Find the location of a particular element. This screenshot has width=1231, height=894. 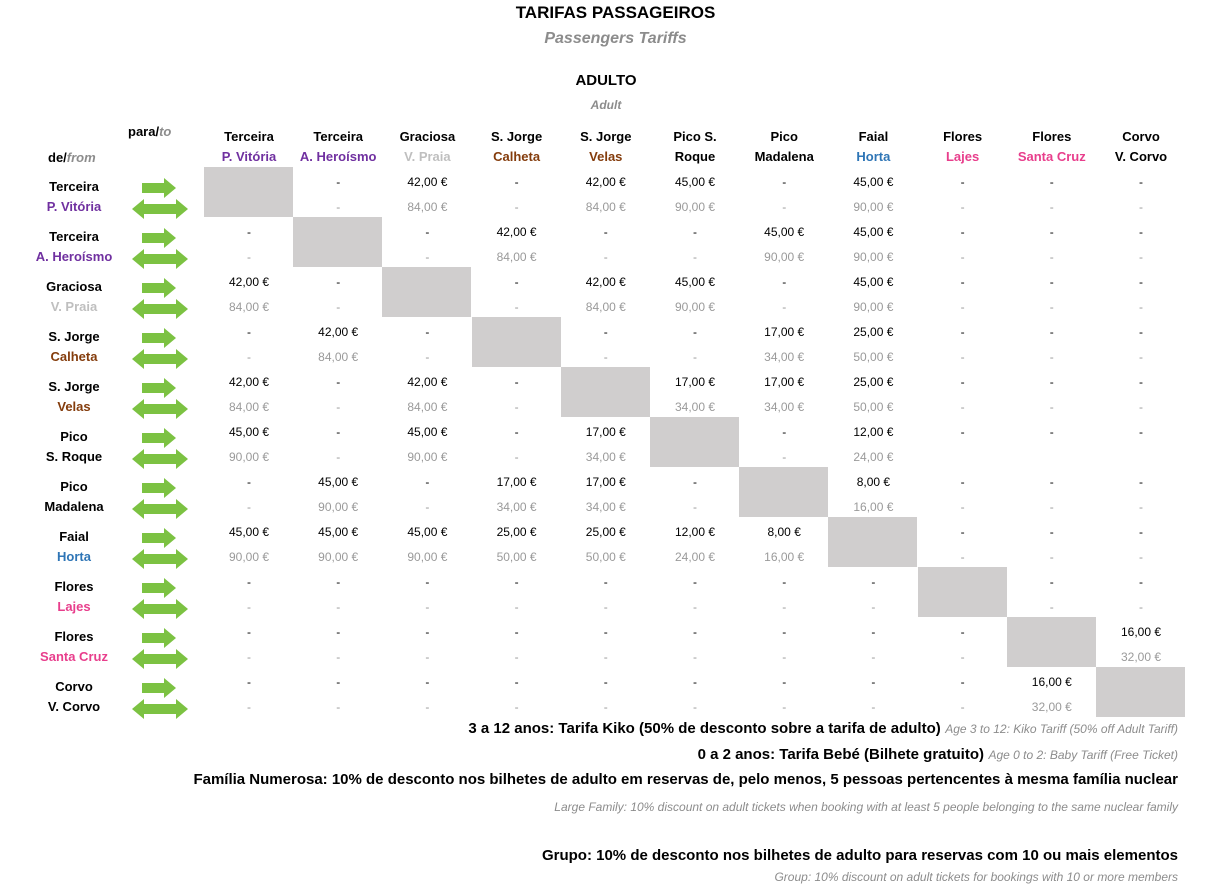

tariff-cell: 45,00 € 90,00 € is located at coordinates (249, 545).